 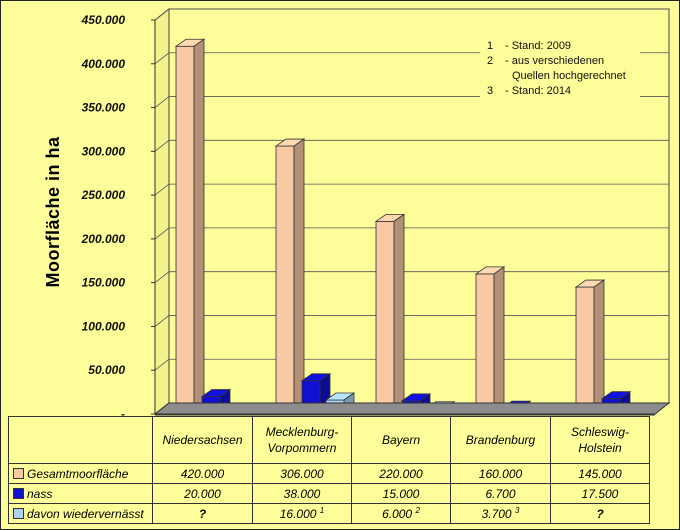 What do you see at coordinates (490, 91) in the screenshot?
I see `footnote-3-number: 3` at bounding box center [490, 91].